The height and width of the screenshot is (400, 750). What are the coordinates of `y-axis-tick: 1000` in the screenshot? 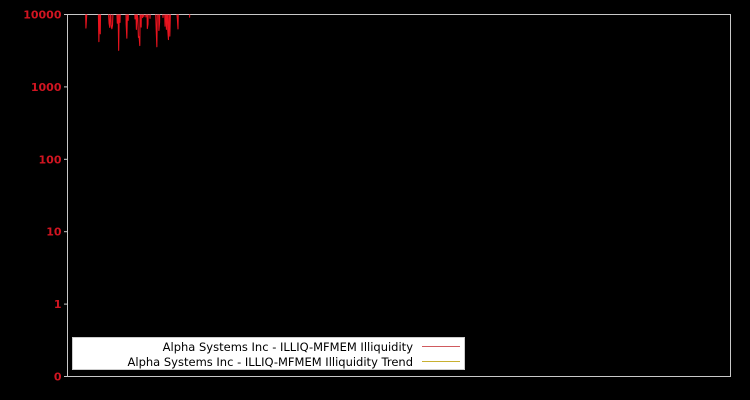 It's located at (49, 87).